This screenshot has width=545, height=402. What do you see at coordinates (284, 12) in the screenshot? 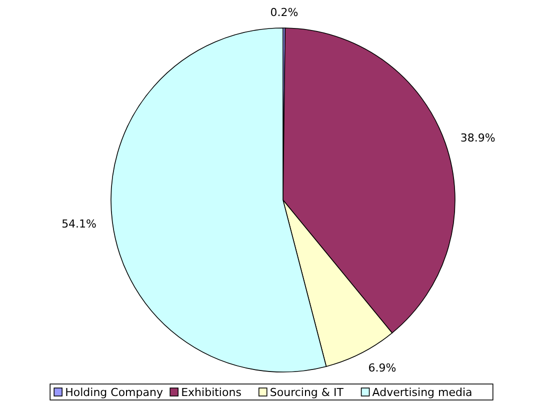
I see `data-label: 0.2%` at bounding box center [284, 12].